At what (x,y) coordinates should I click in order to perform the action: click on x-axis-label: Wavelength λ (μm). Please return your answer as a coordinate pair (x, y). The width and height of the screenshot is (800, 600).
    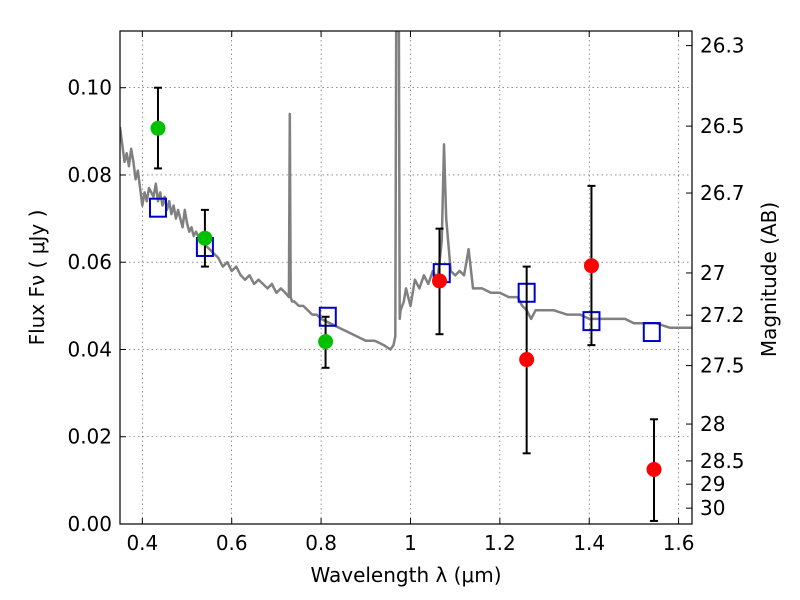
    Looking at the image, I should click on (405, 575).